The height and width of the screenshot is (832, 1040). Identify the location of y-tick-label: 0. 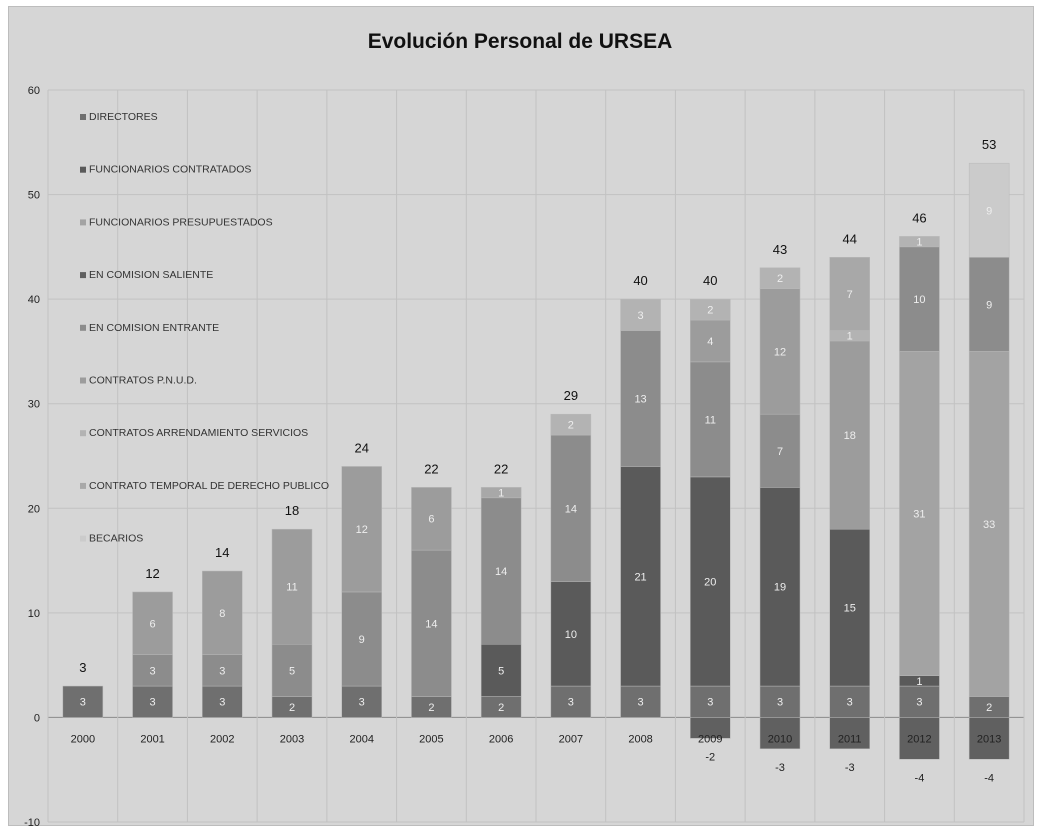
(37, 718).